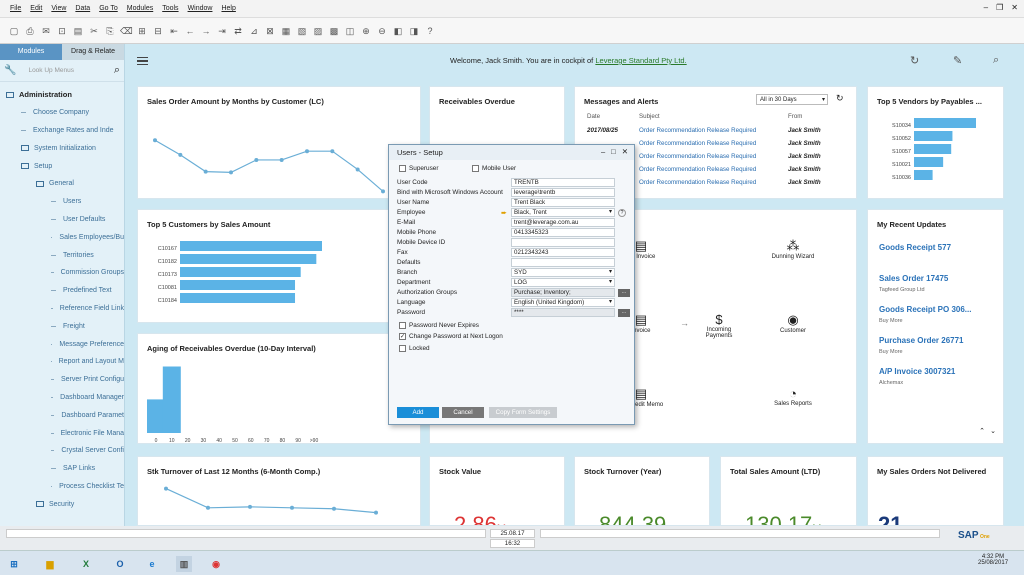 Image resolution: width=1024 pixels, height=575 pixels. Describe the element at coordinates (31, 52) in the screenshot. I see `tab-modules: Modules` at that location.